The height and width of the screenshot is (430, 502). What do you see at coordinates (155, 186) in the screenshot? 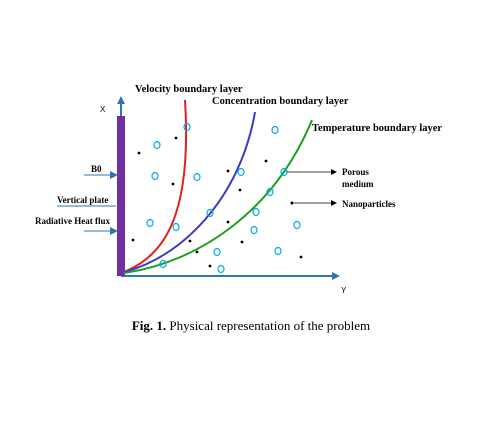
I see `velocity-boundary-curve` at bounding box center [155, 186].